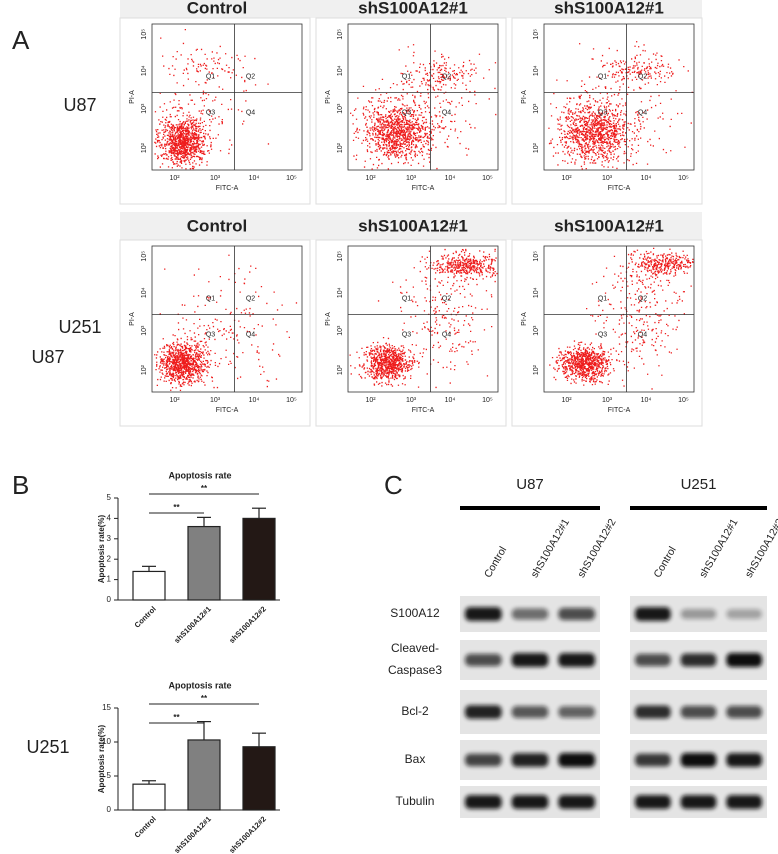  What do you see at coordinates (21, 40) in the screenshot?
I see `panel-label: A` at bounding box center [21, 40].